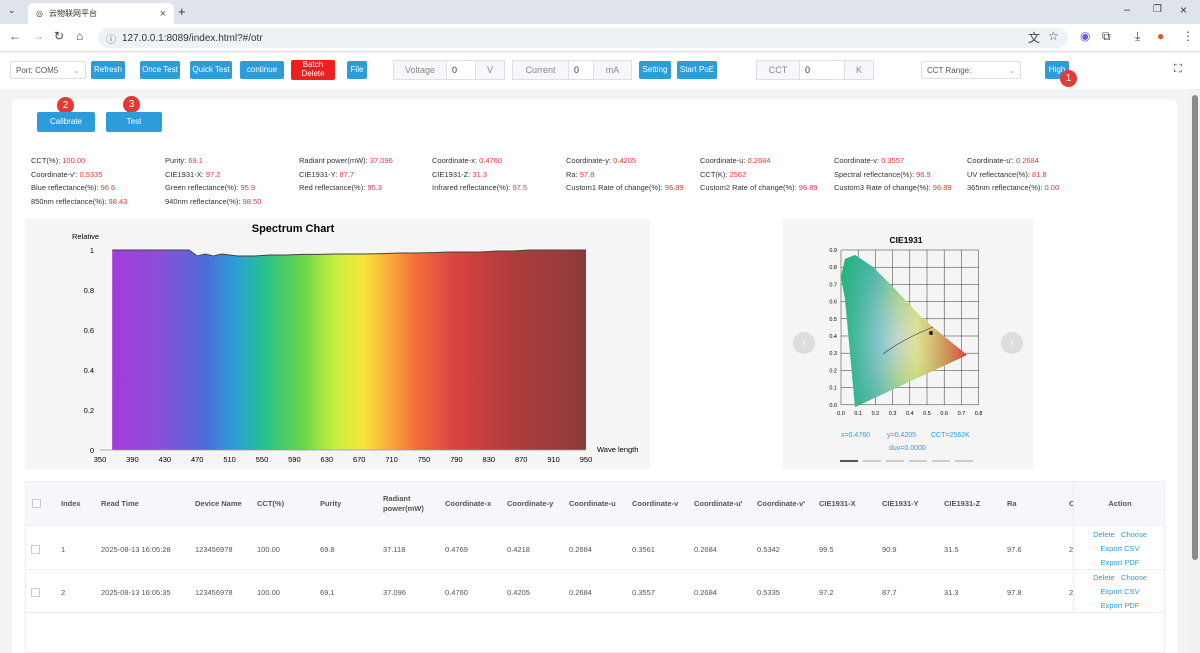  I want to click on info-item: 940nm reflectance(%): 98.50, so click(213, 201).